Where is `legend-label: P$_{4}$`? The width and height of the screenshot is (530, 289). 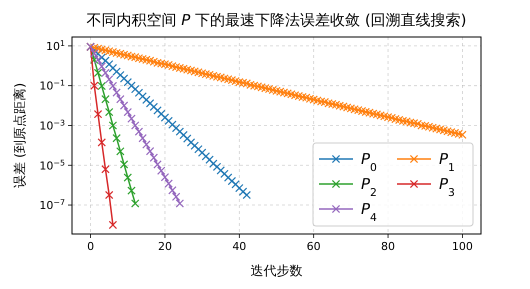
legend-label: P$_{4}$ is located at coordinates (369, 212).